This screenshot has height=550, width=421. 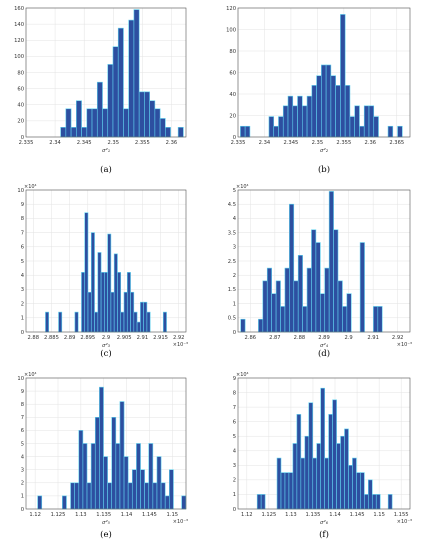 What do you see at coordinates (348, 338) in the screenshot?
I see `x-tick-label: 2.9` at bounding box center [348, 338].